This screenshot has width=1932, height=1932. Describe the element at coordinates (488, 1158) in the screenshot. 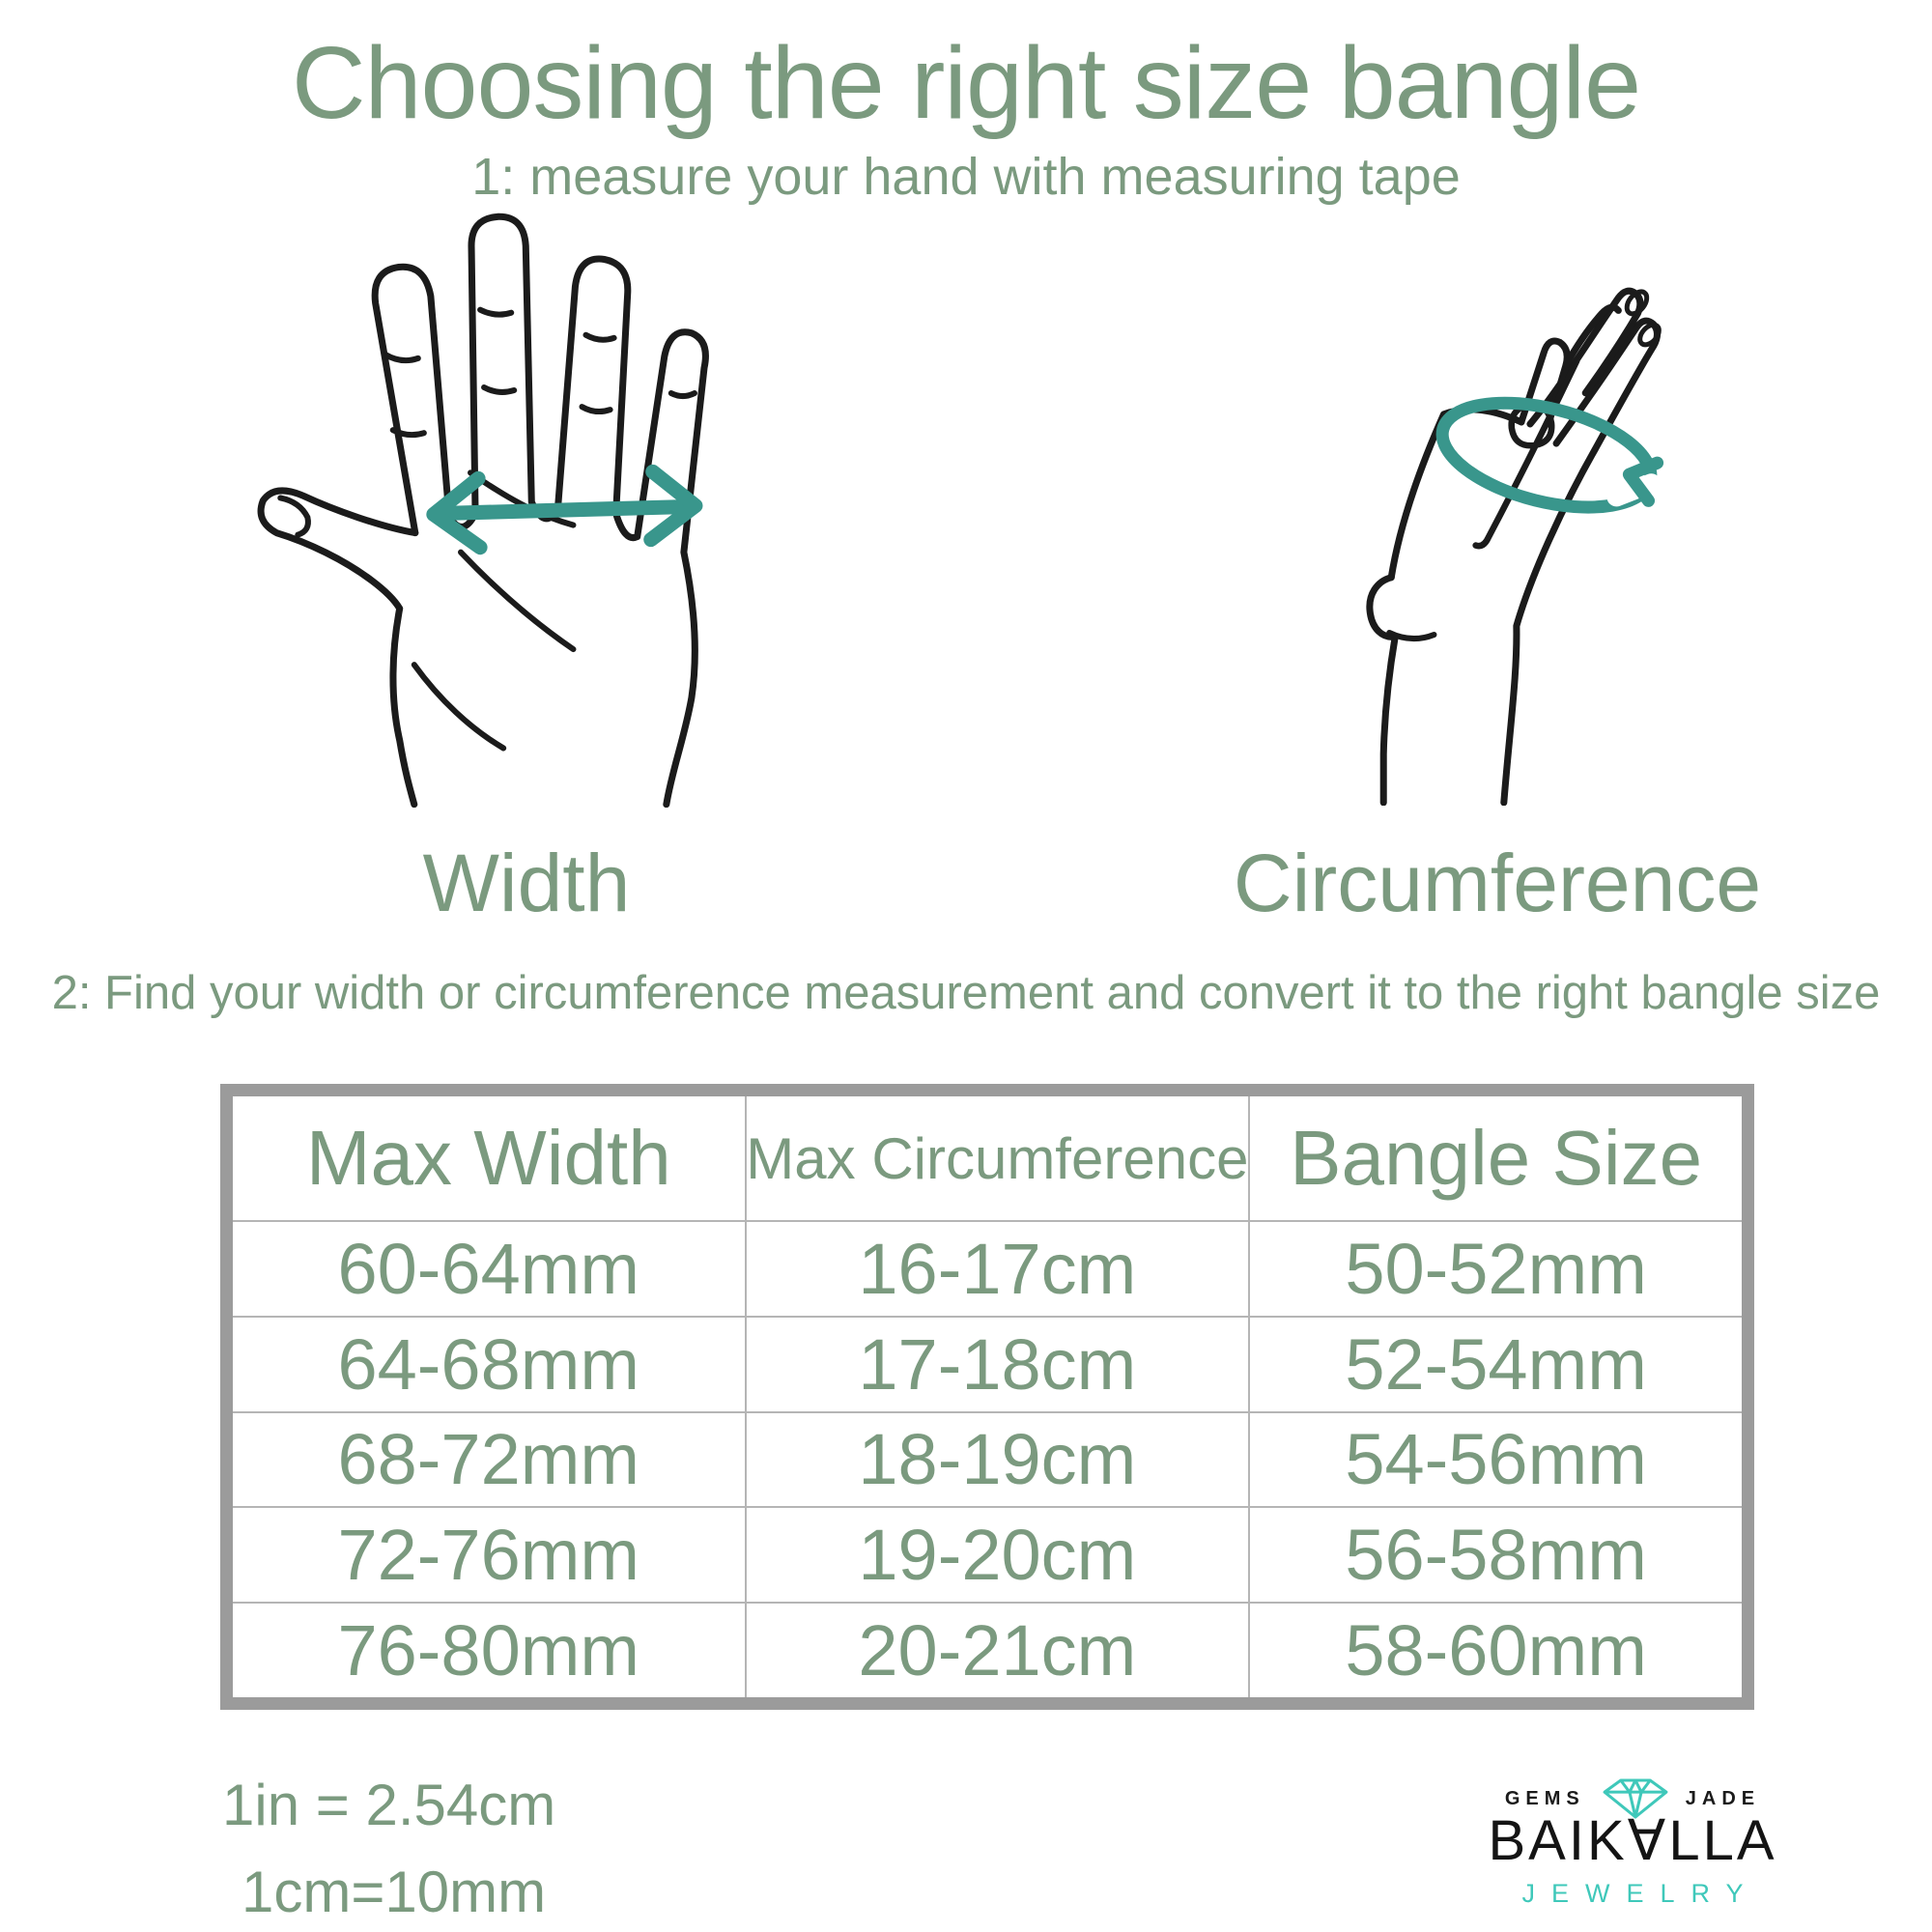

I see `col-header-max-width: Max Width` at that location.